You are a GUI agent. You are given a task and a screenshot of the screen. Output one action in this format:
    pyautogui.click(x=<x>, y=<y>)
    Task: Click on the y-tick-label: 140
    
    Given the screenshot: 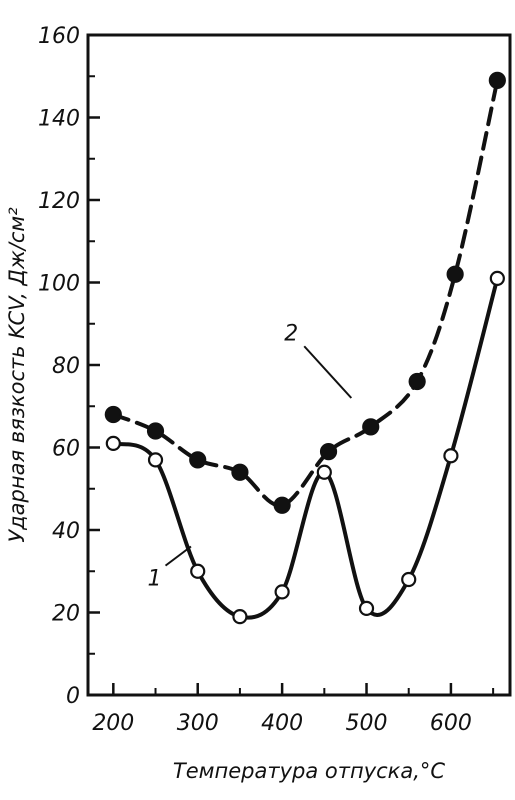 What is the action you would take?
    pyautogui.click(x=59, y=119)
    